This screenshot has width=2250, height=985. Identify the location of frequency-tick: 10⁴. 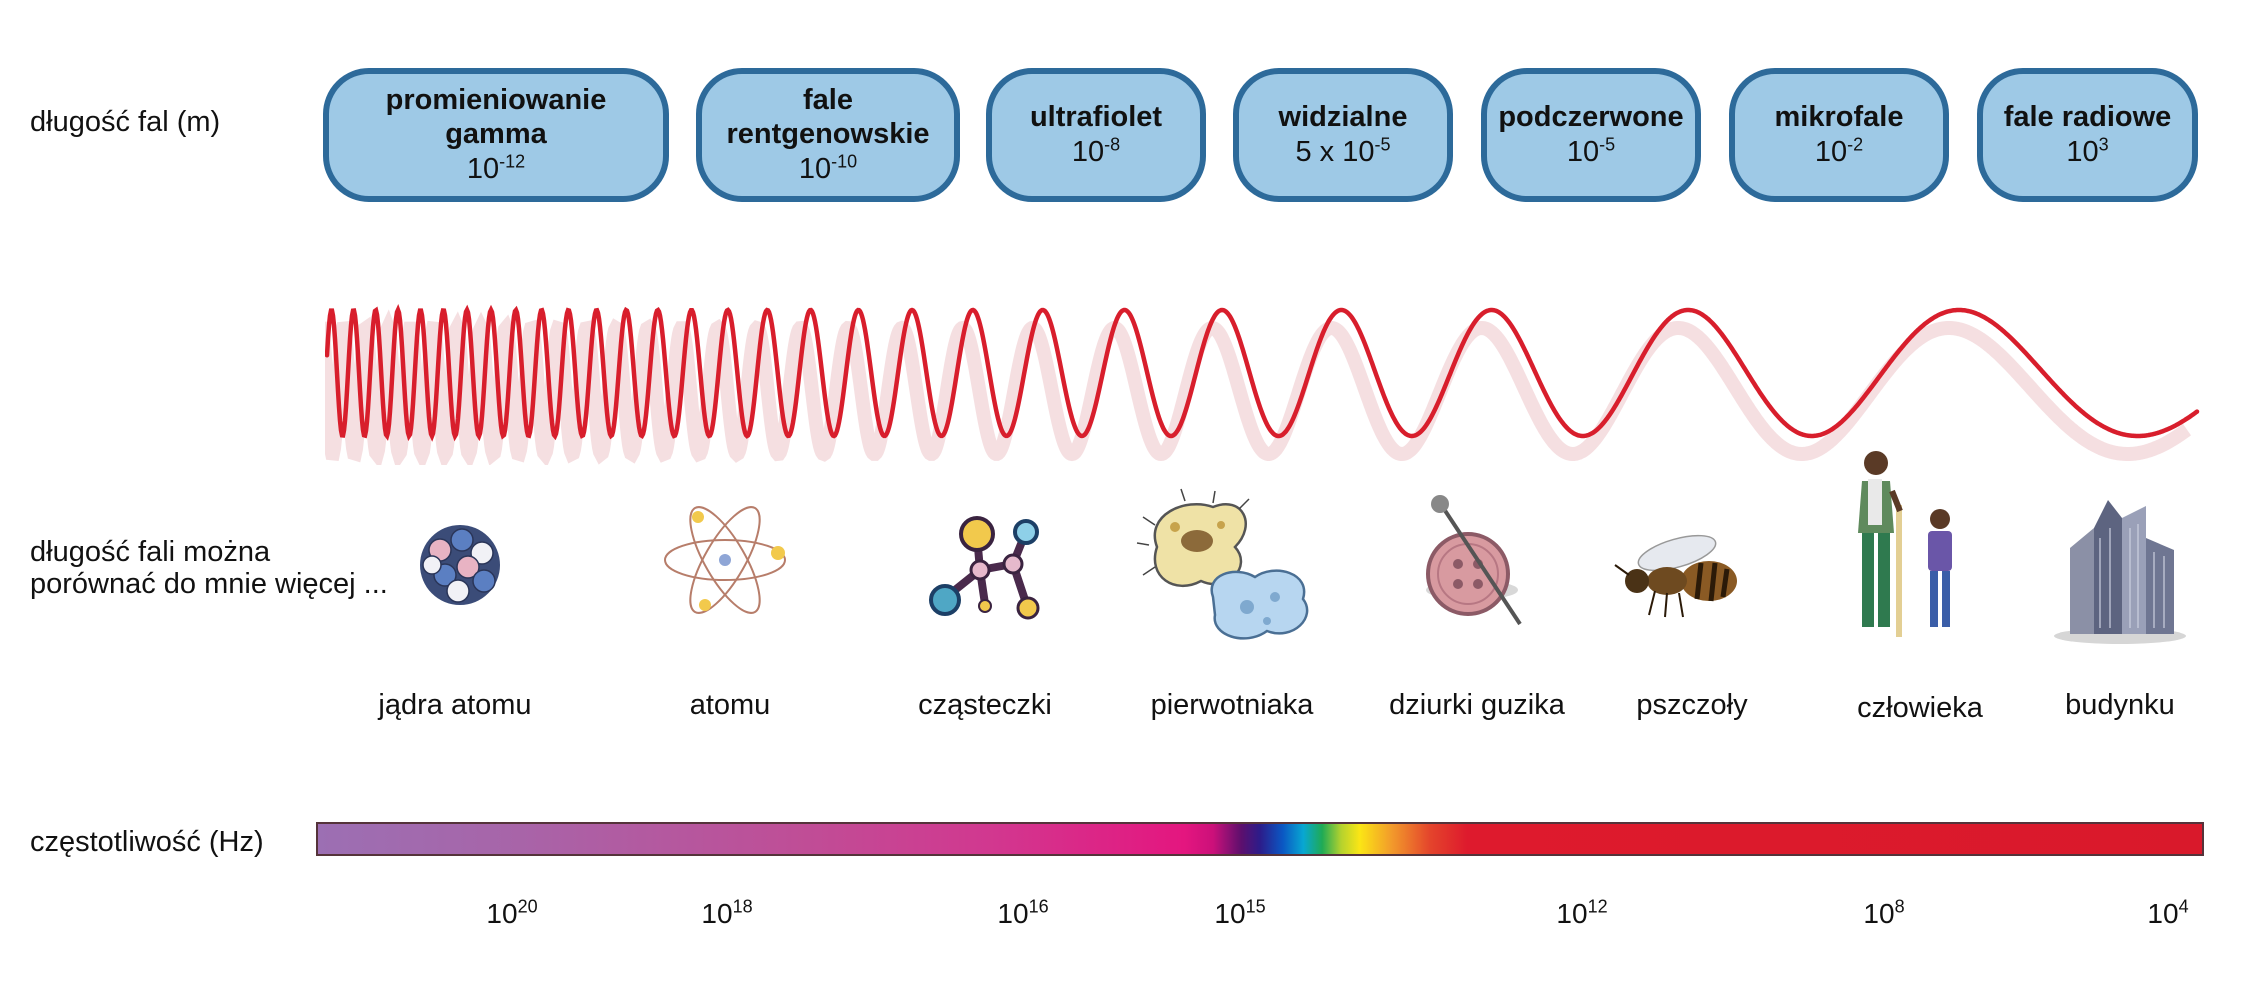
(2168, 912).